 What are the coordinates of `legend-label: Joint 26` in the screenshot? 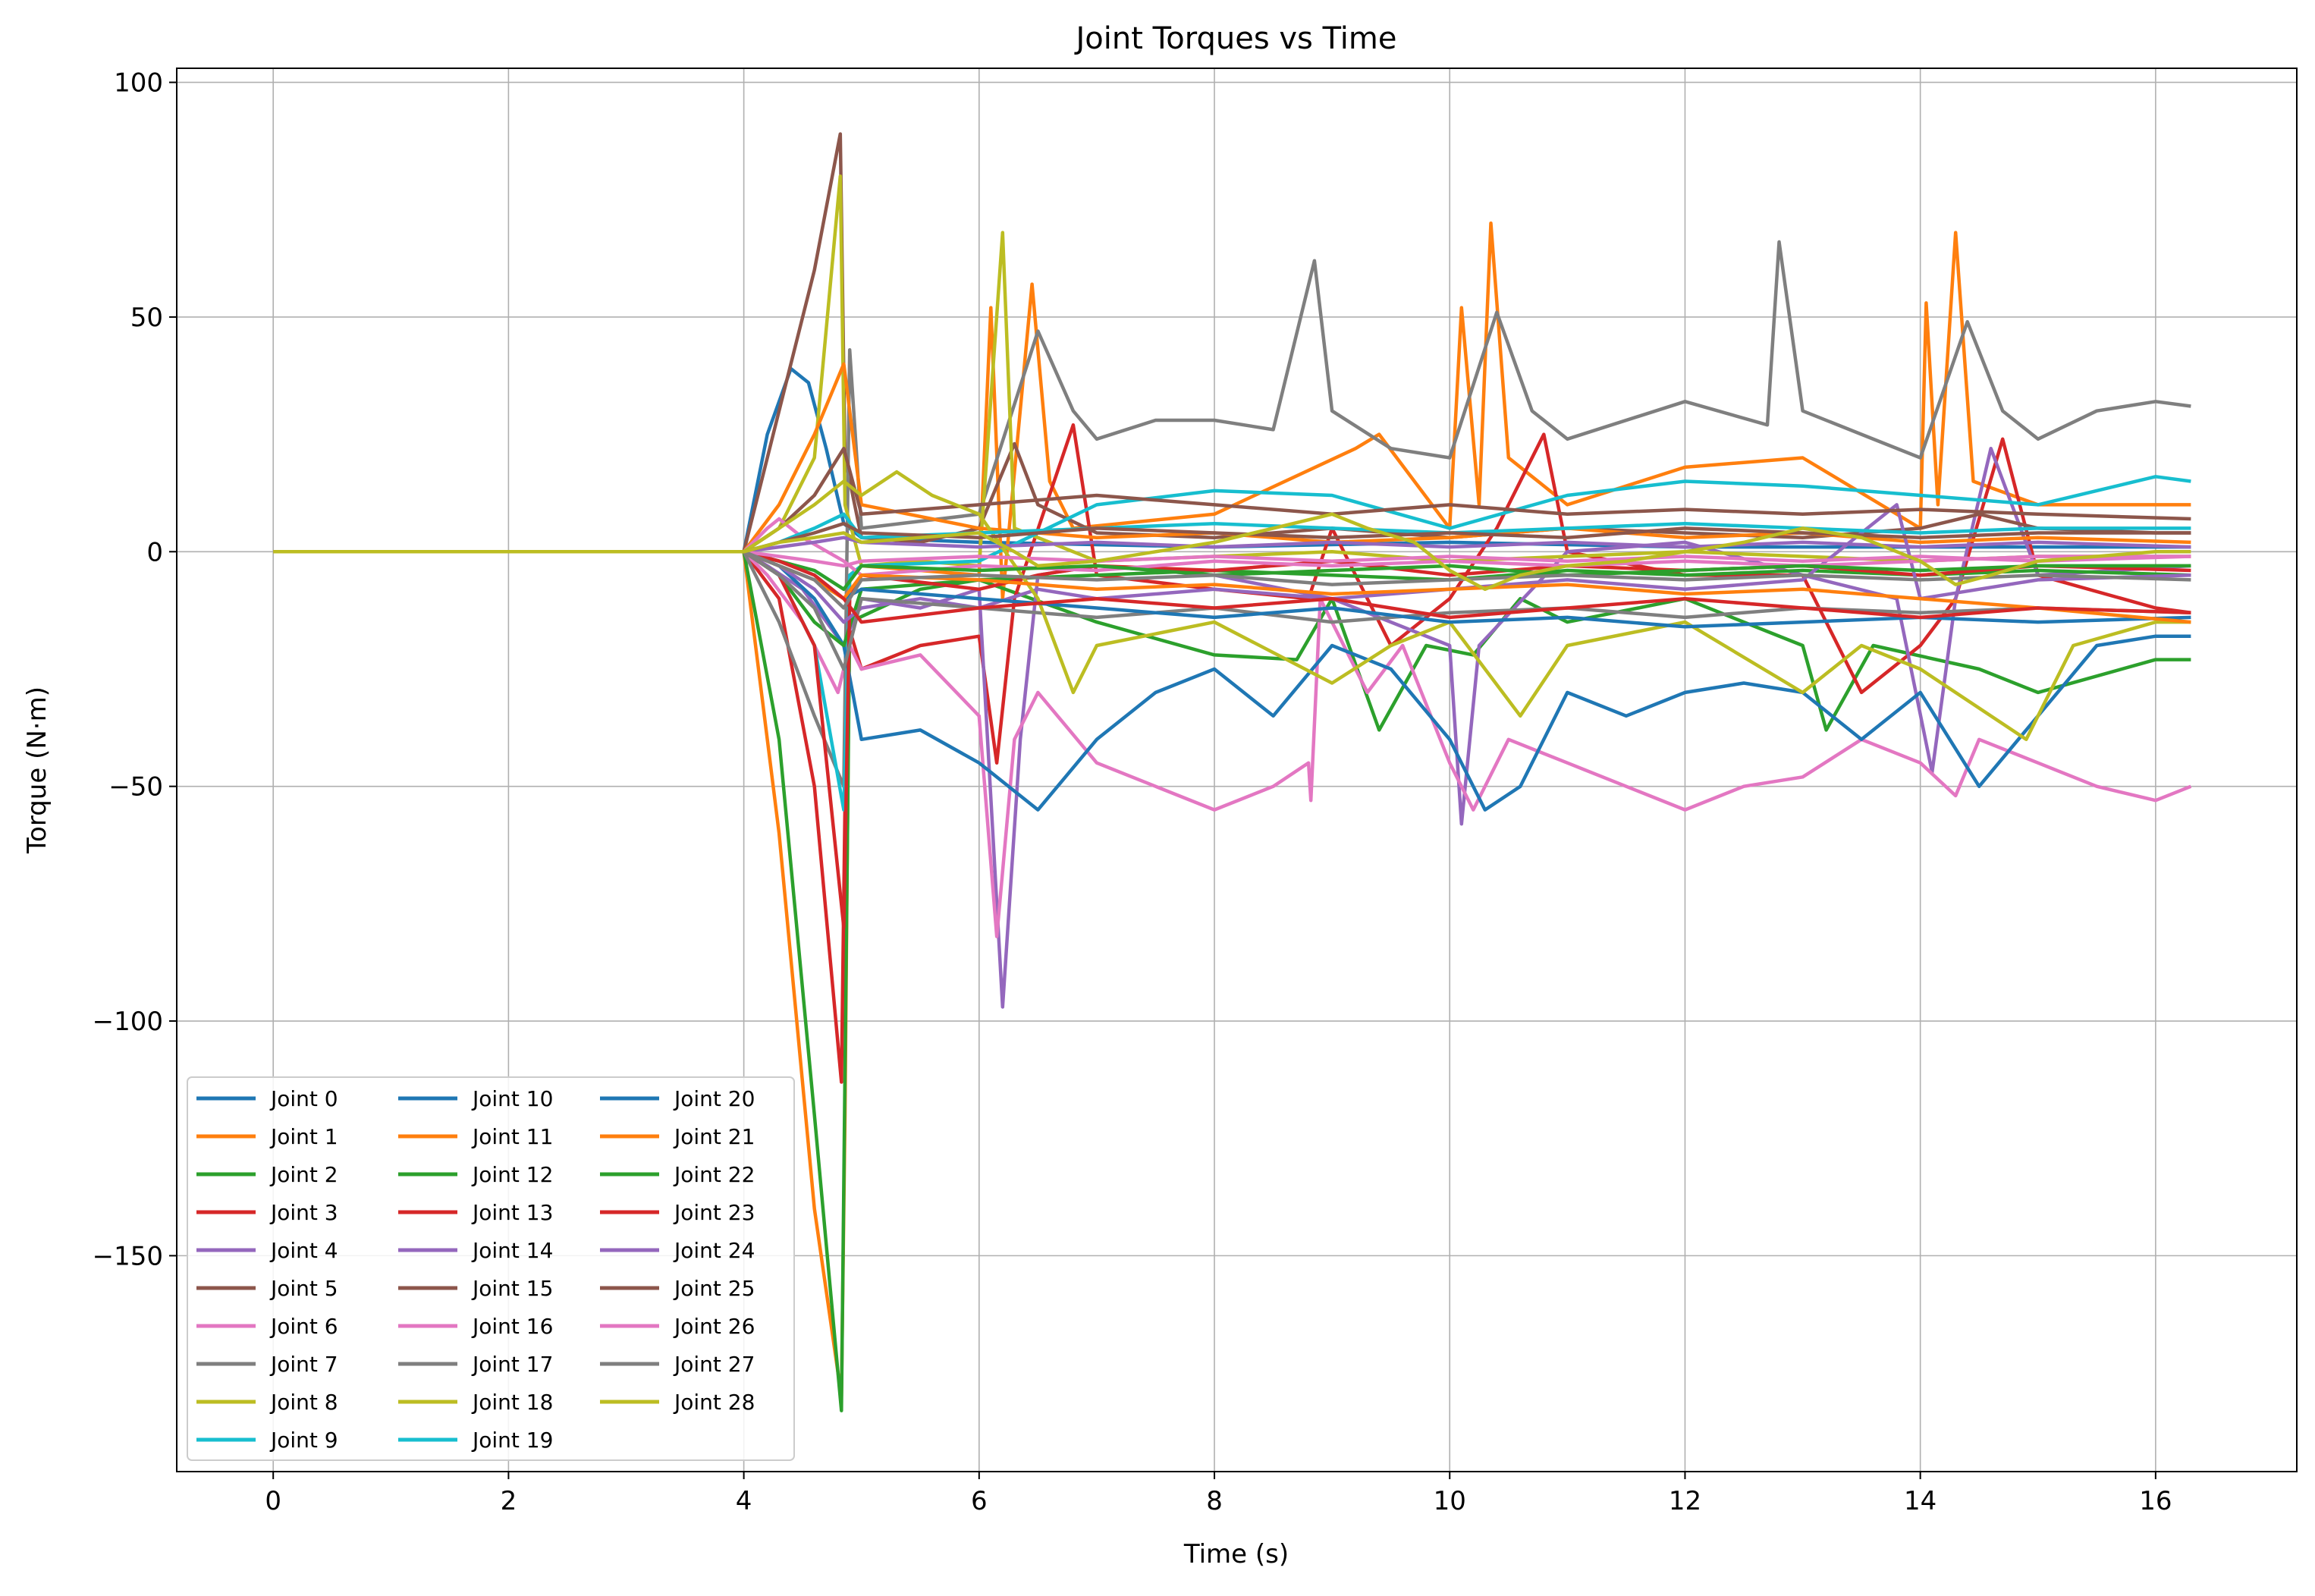 It's located at (714, 1326).